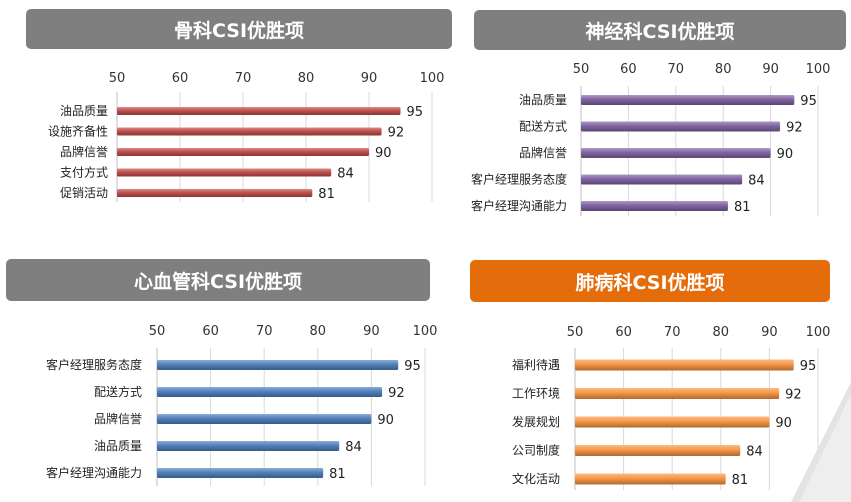 This screenshot has height=502, width=851. What do you see at coordinates (218, 280) in the screenshot?
I see `chart-title: 心血管科CSI优胜项` at bounding box center [218, 280].